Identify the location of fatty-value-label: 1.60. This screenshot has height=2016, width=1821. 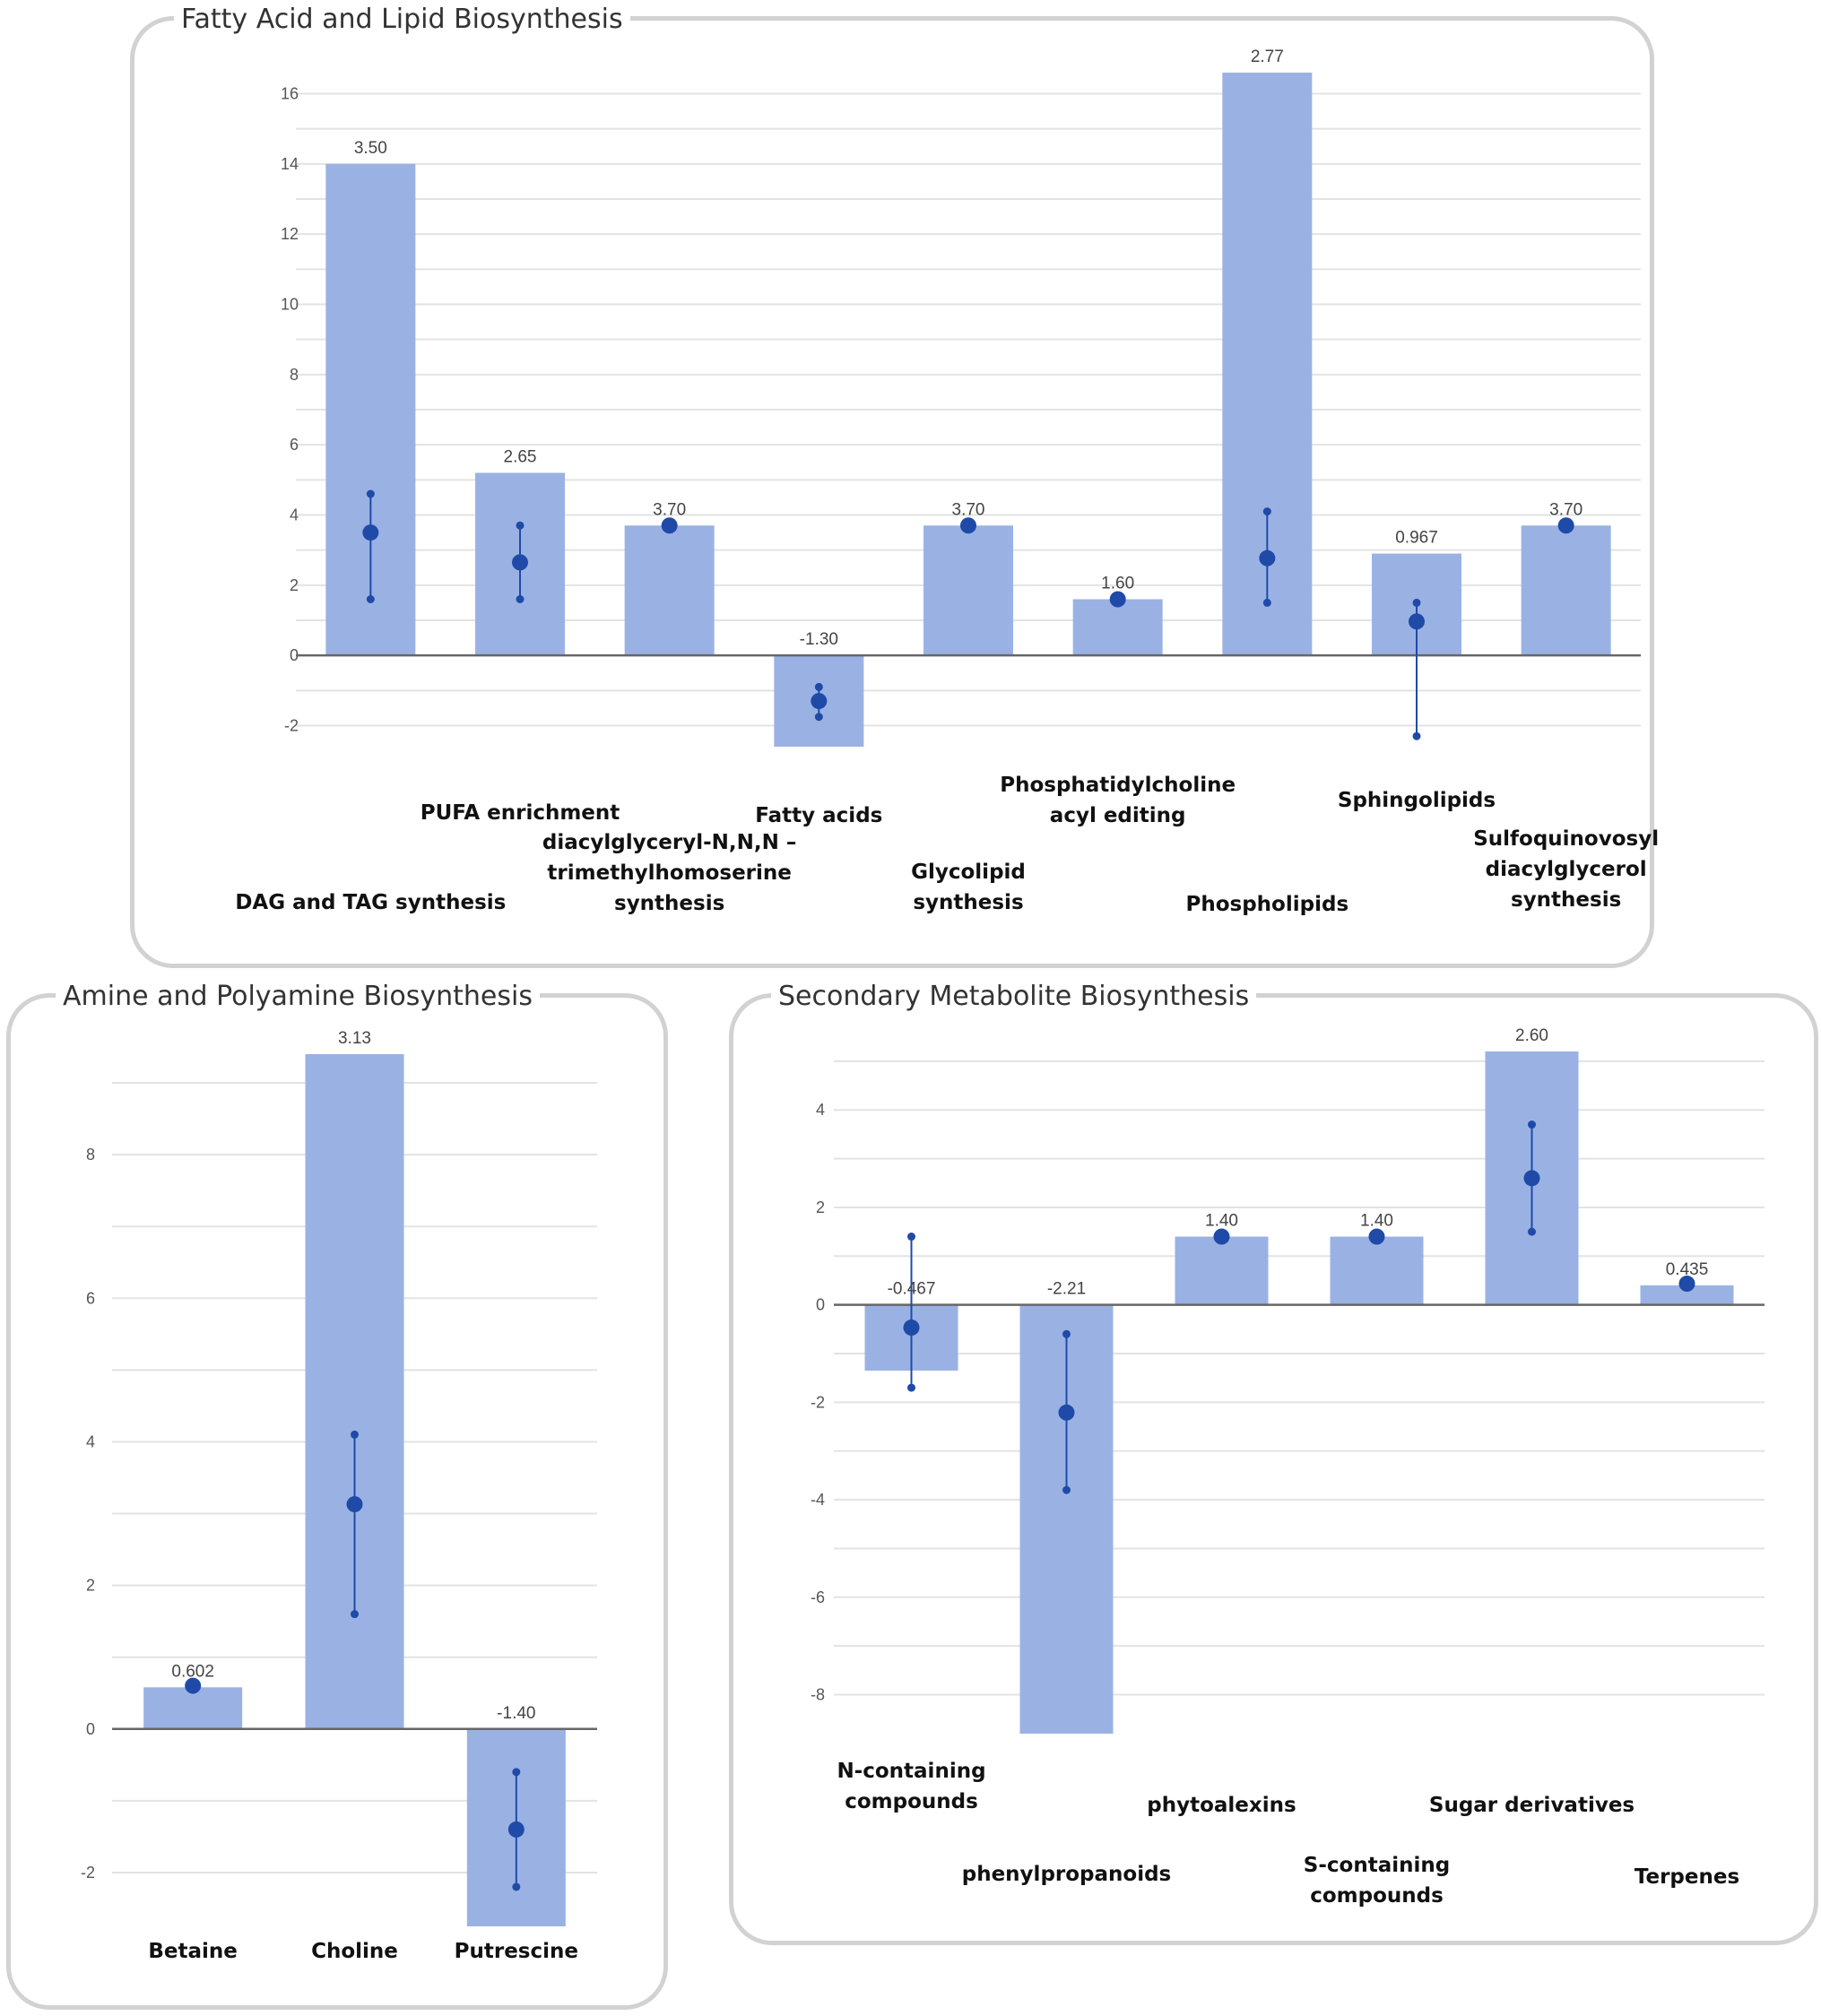
(1117, 584).